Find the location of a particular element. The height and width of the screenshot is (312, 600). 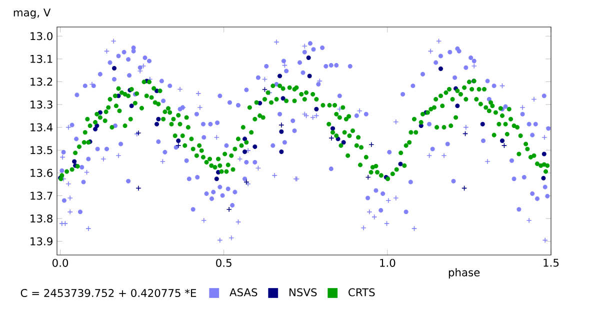

legend-label: NSVS is located at coordinates (303, 292).